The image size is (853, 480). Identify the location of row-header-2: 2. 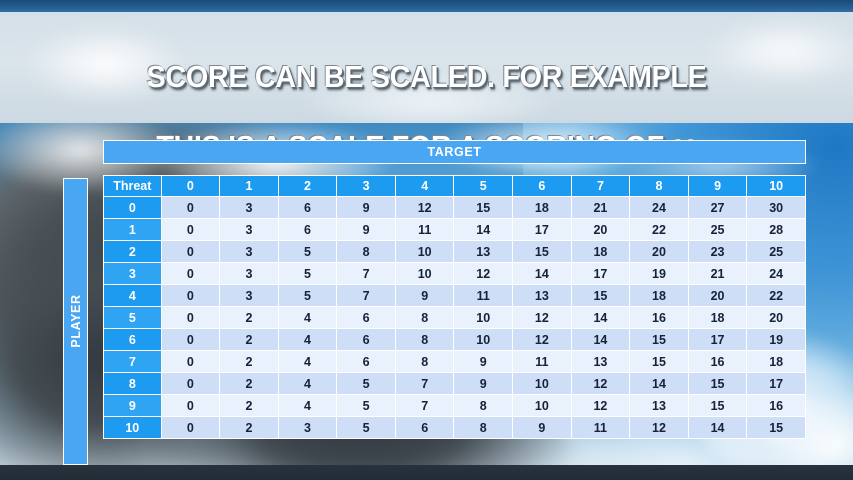
(132, 252).